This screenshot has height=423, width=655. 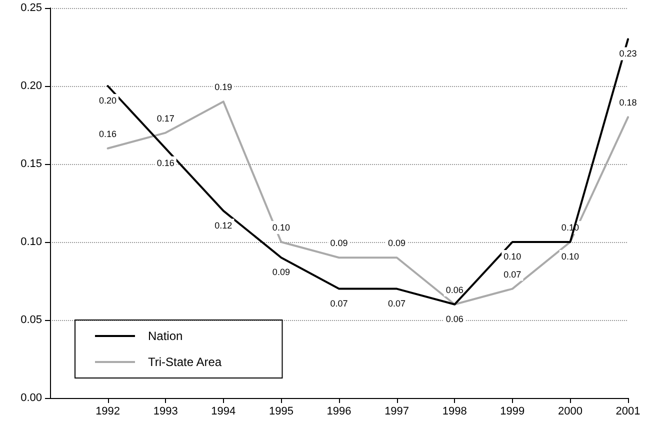 I want to click on x-tick-label: 1994, so click(x=223, y=412).